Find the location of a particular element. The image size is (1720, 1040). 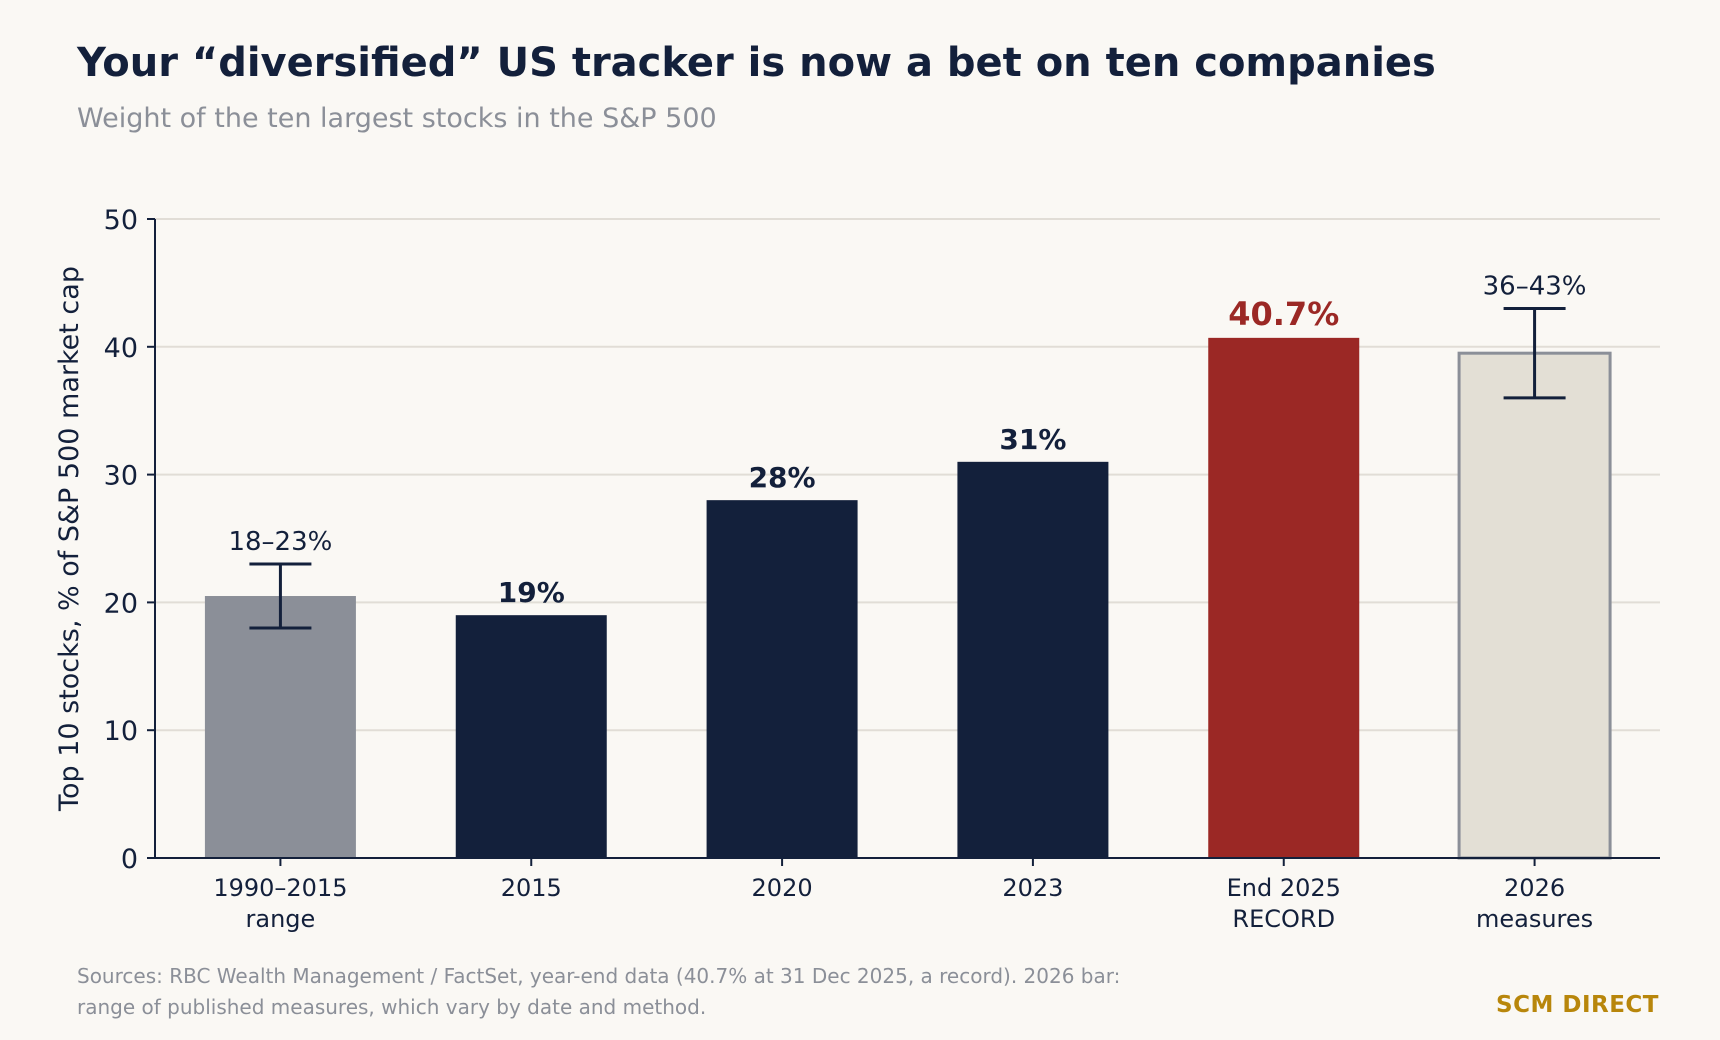

y-tick-label: 20 is located at coordinates (121, 603).